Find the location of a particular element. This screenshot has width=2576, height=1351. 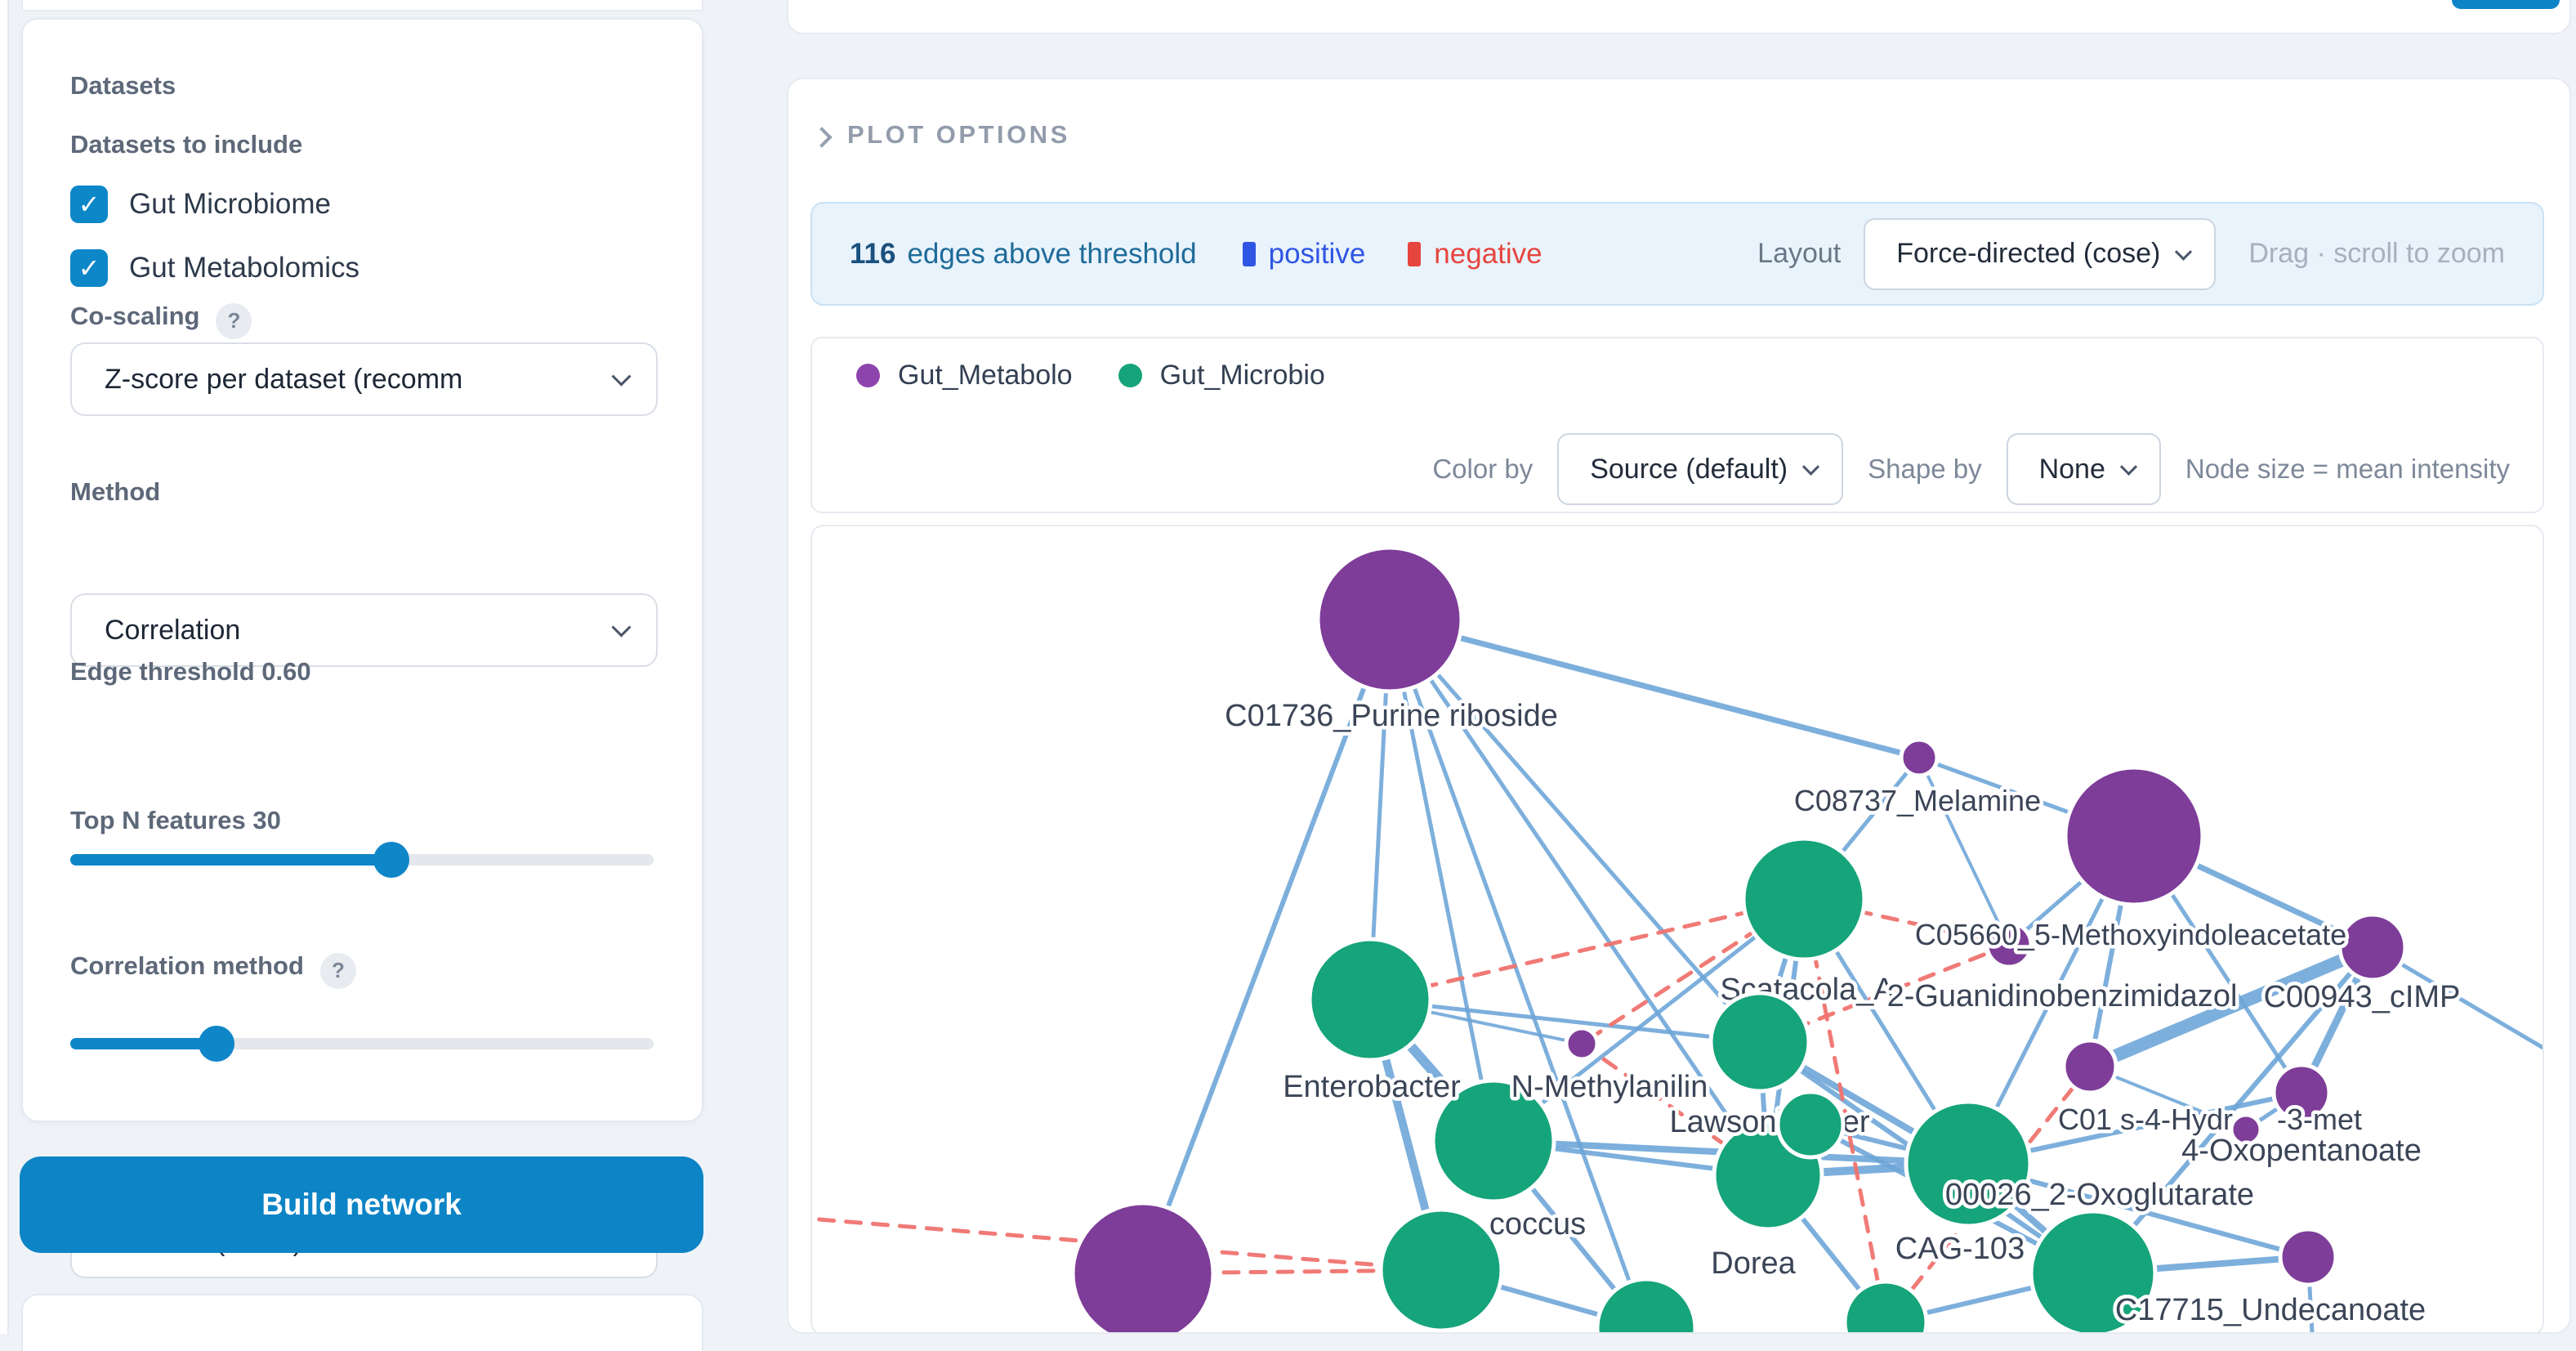

metabolome-legend-dot is located at coordinates (868, 376).